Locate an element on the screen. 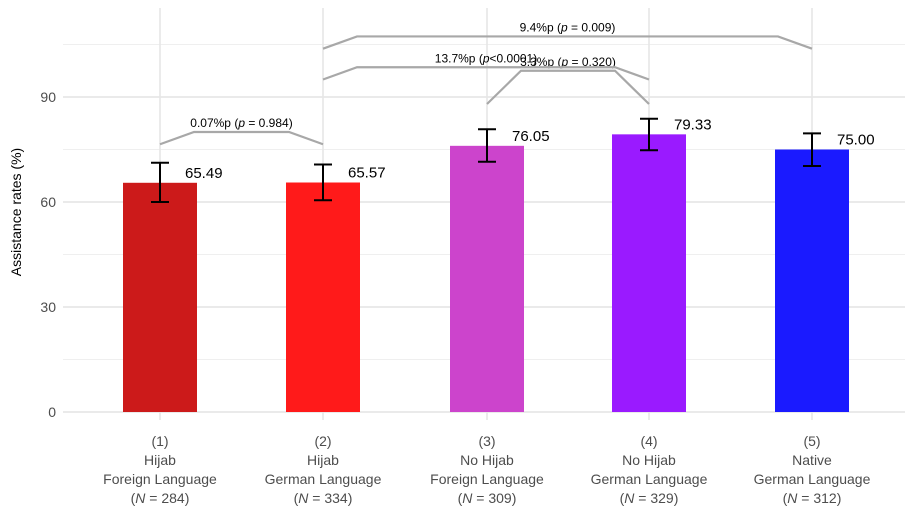 This screenshot has width=905, height=521. x-category-sample-size: (N = 309) is located at coordinates (487, 498).